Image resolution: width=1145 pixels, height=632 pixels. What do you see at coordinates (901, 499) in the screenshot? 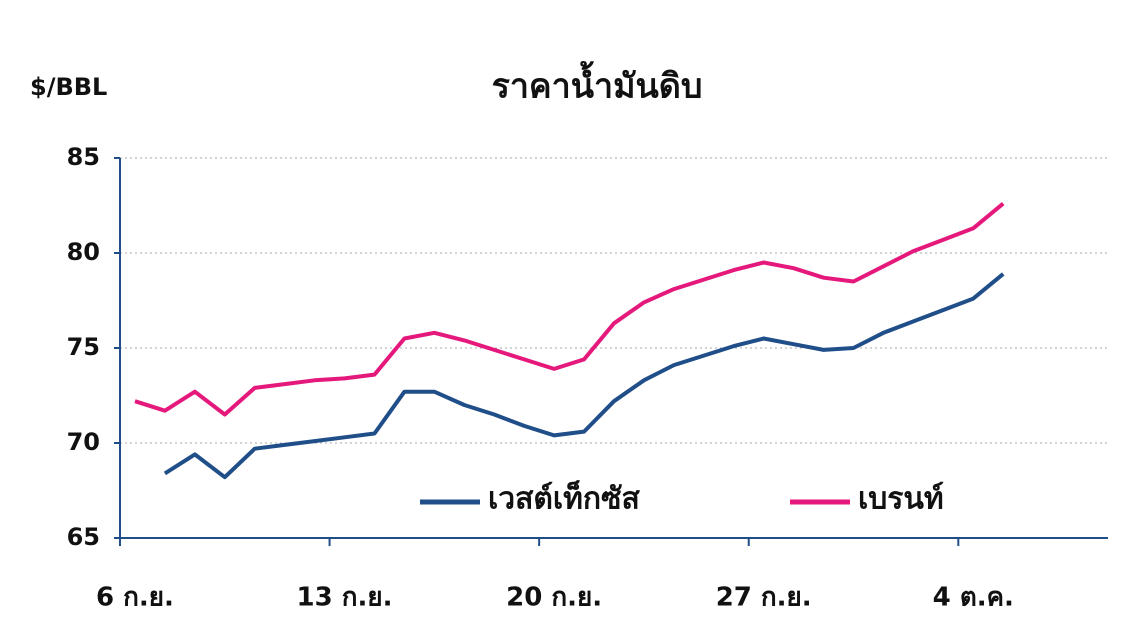
I see `legend-label: เบรนท์` at bounding box center [901, 499].